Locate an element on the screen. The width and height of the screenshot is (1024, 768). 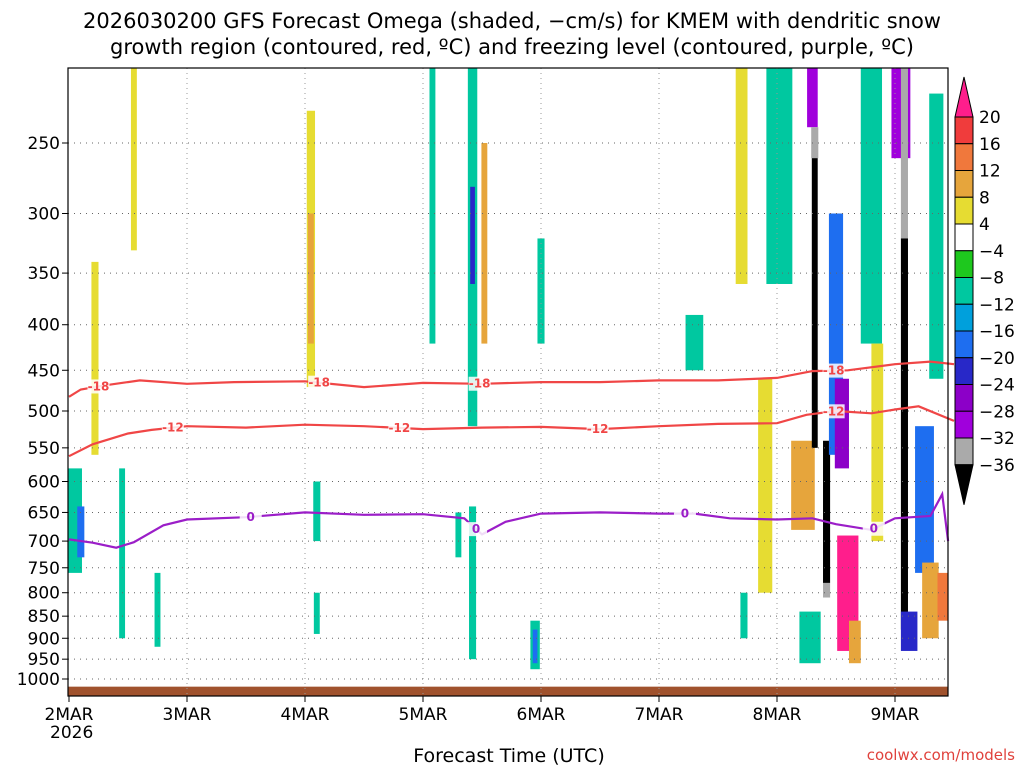
y-tick-label: 700 is located at coordinates (44, 542).